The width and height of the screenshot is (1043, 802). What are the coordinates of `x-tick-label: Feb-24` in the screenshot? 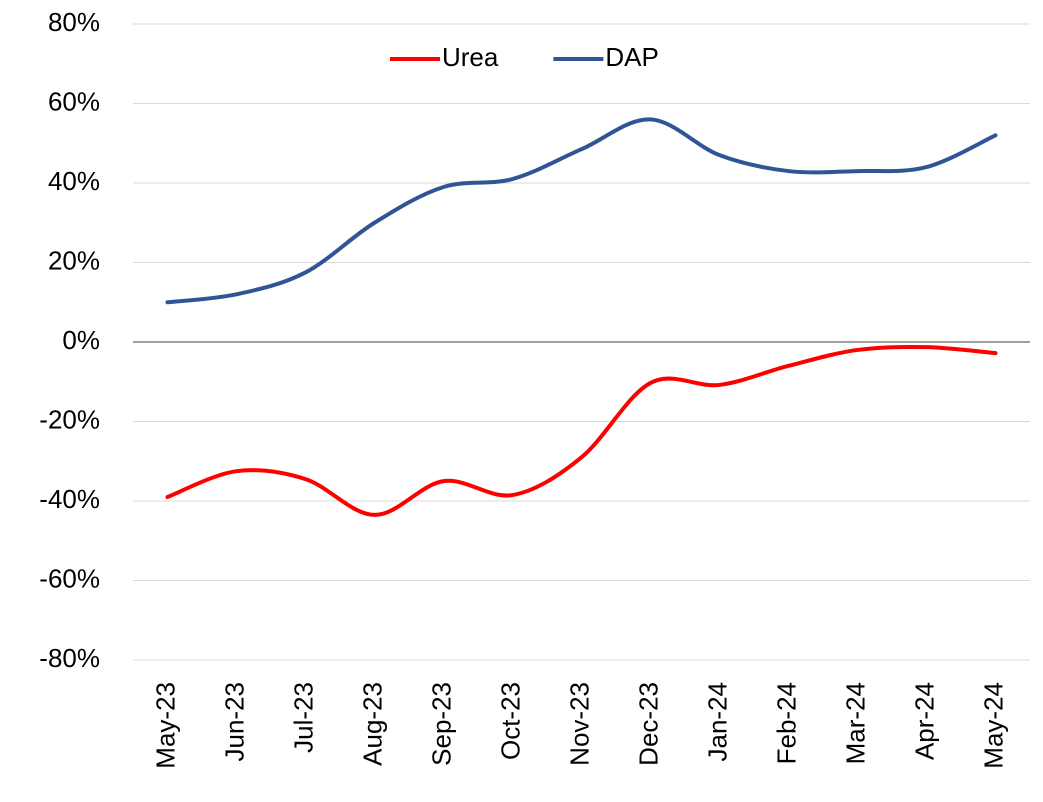 It's located at (786, 723).